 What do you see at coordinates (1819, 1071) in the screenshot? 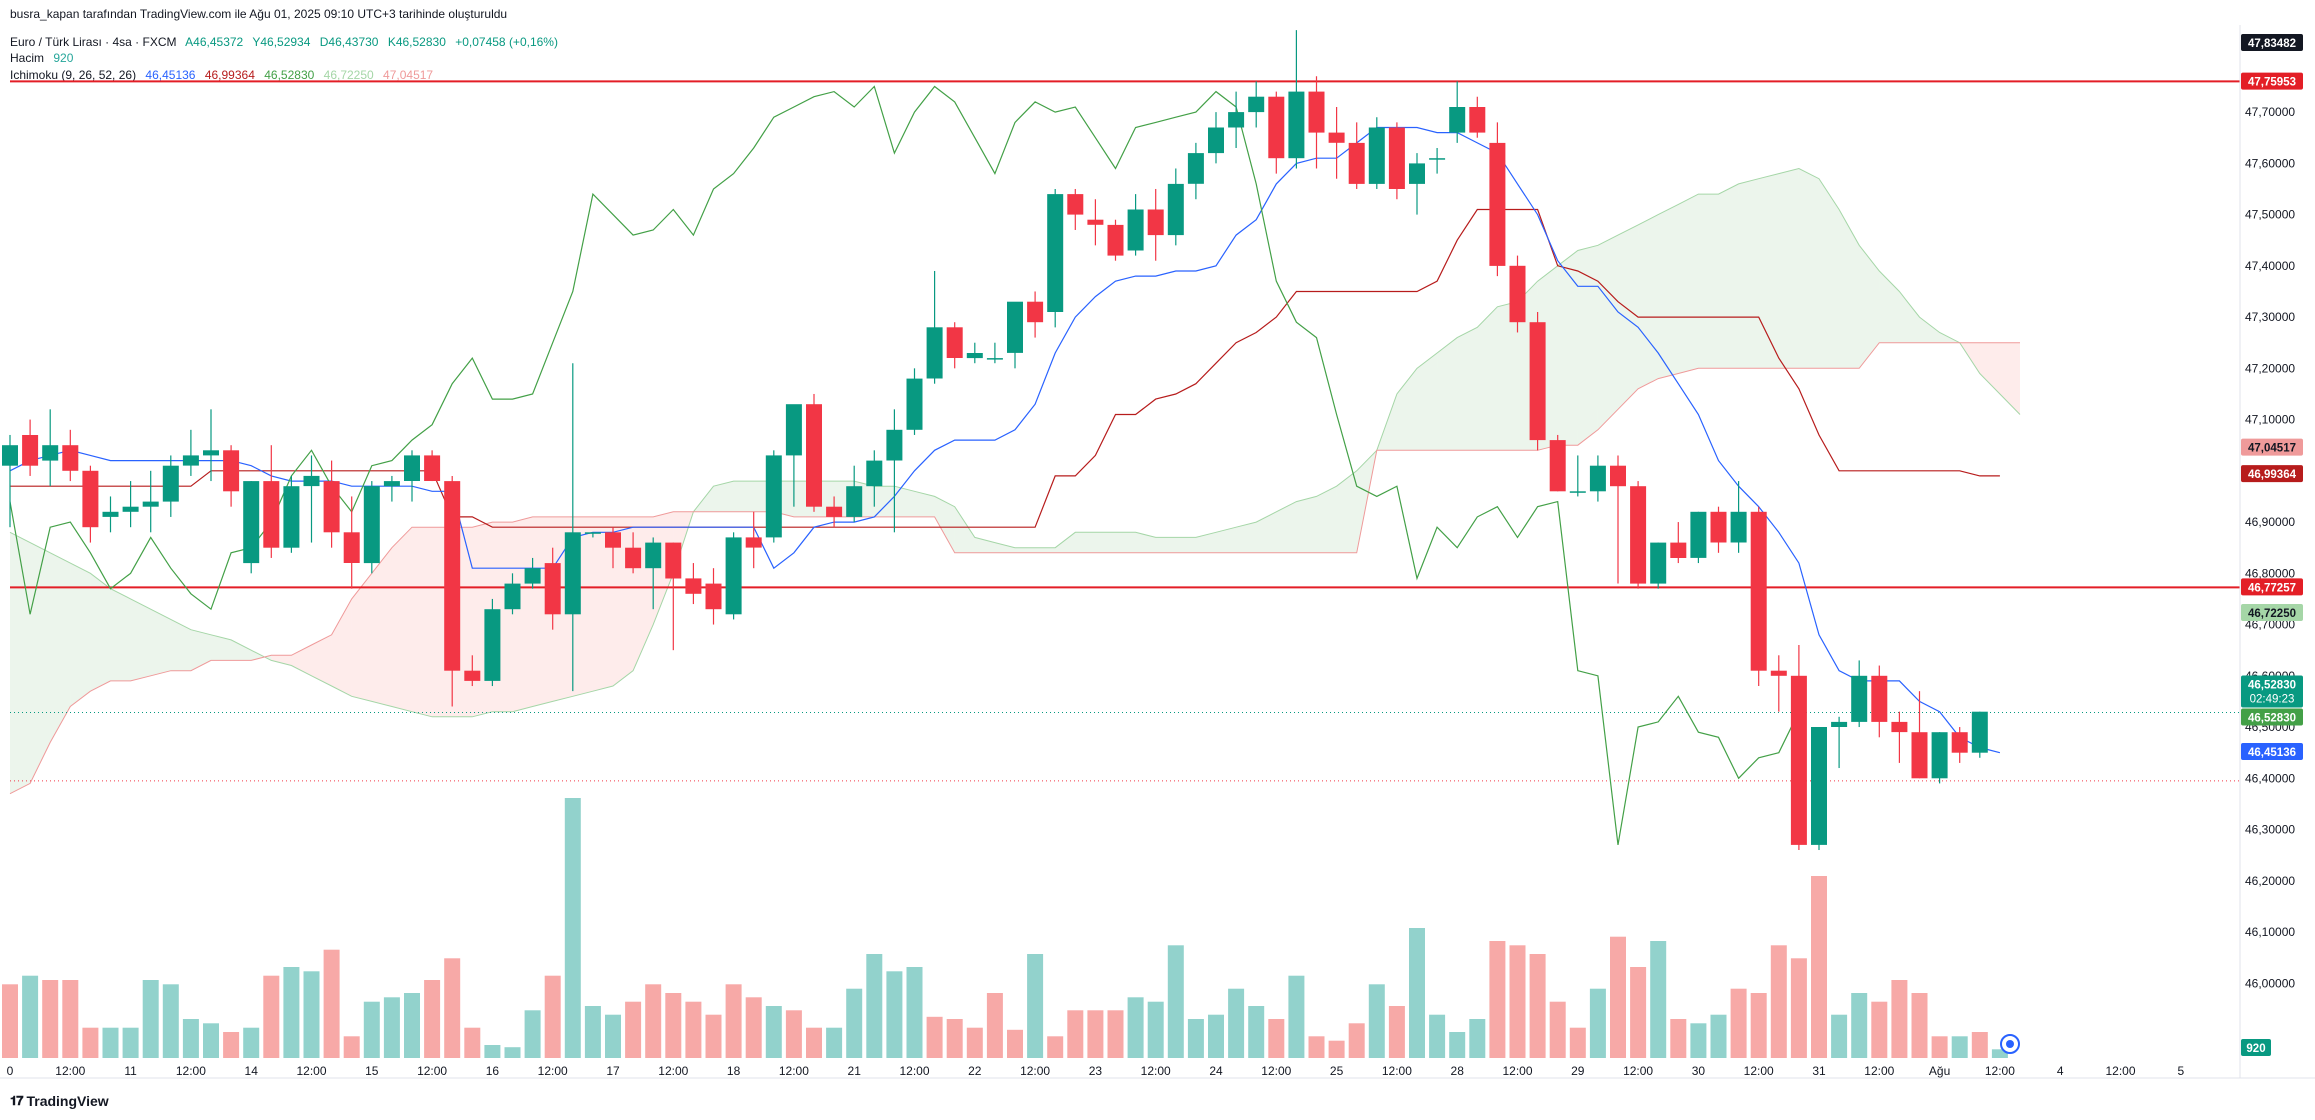
I see `x-tick-label: 31` at bounding box center [1819, 1071].